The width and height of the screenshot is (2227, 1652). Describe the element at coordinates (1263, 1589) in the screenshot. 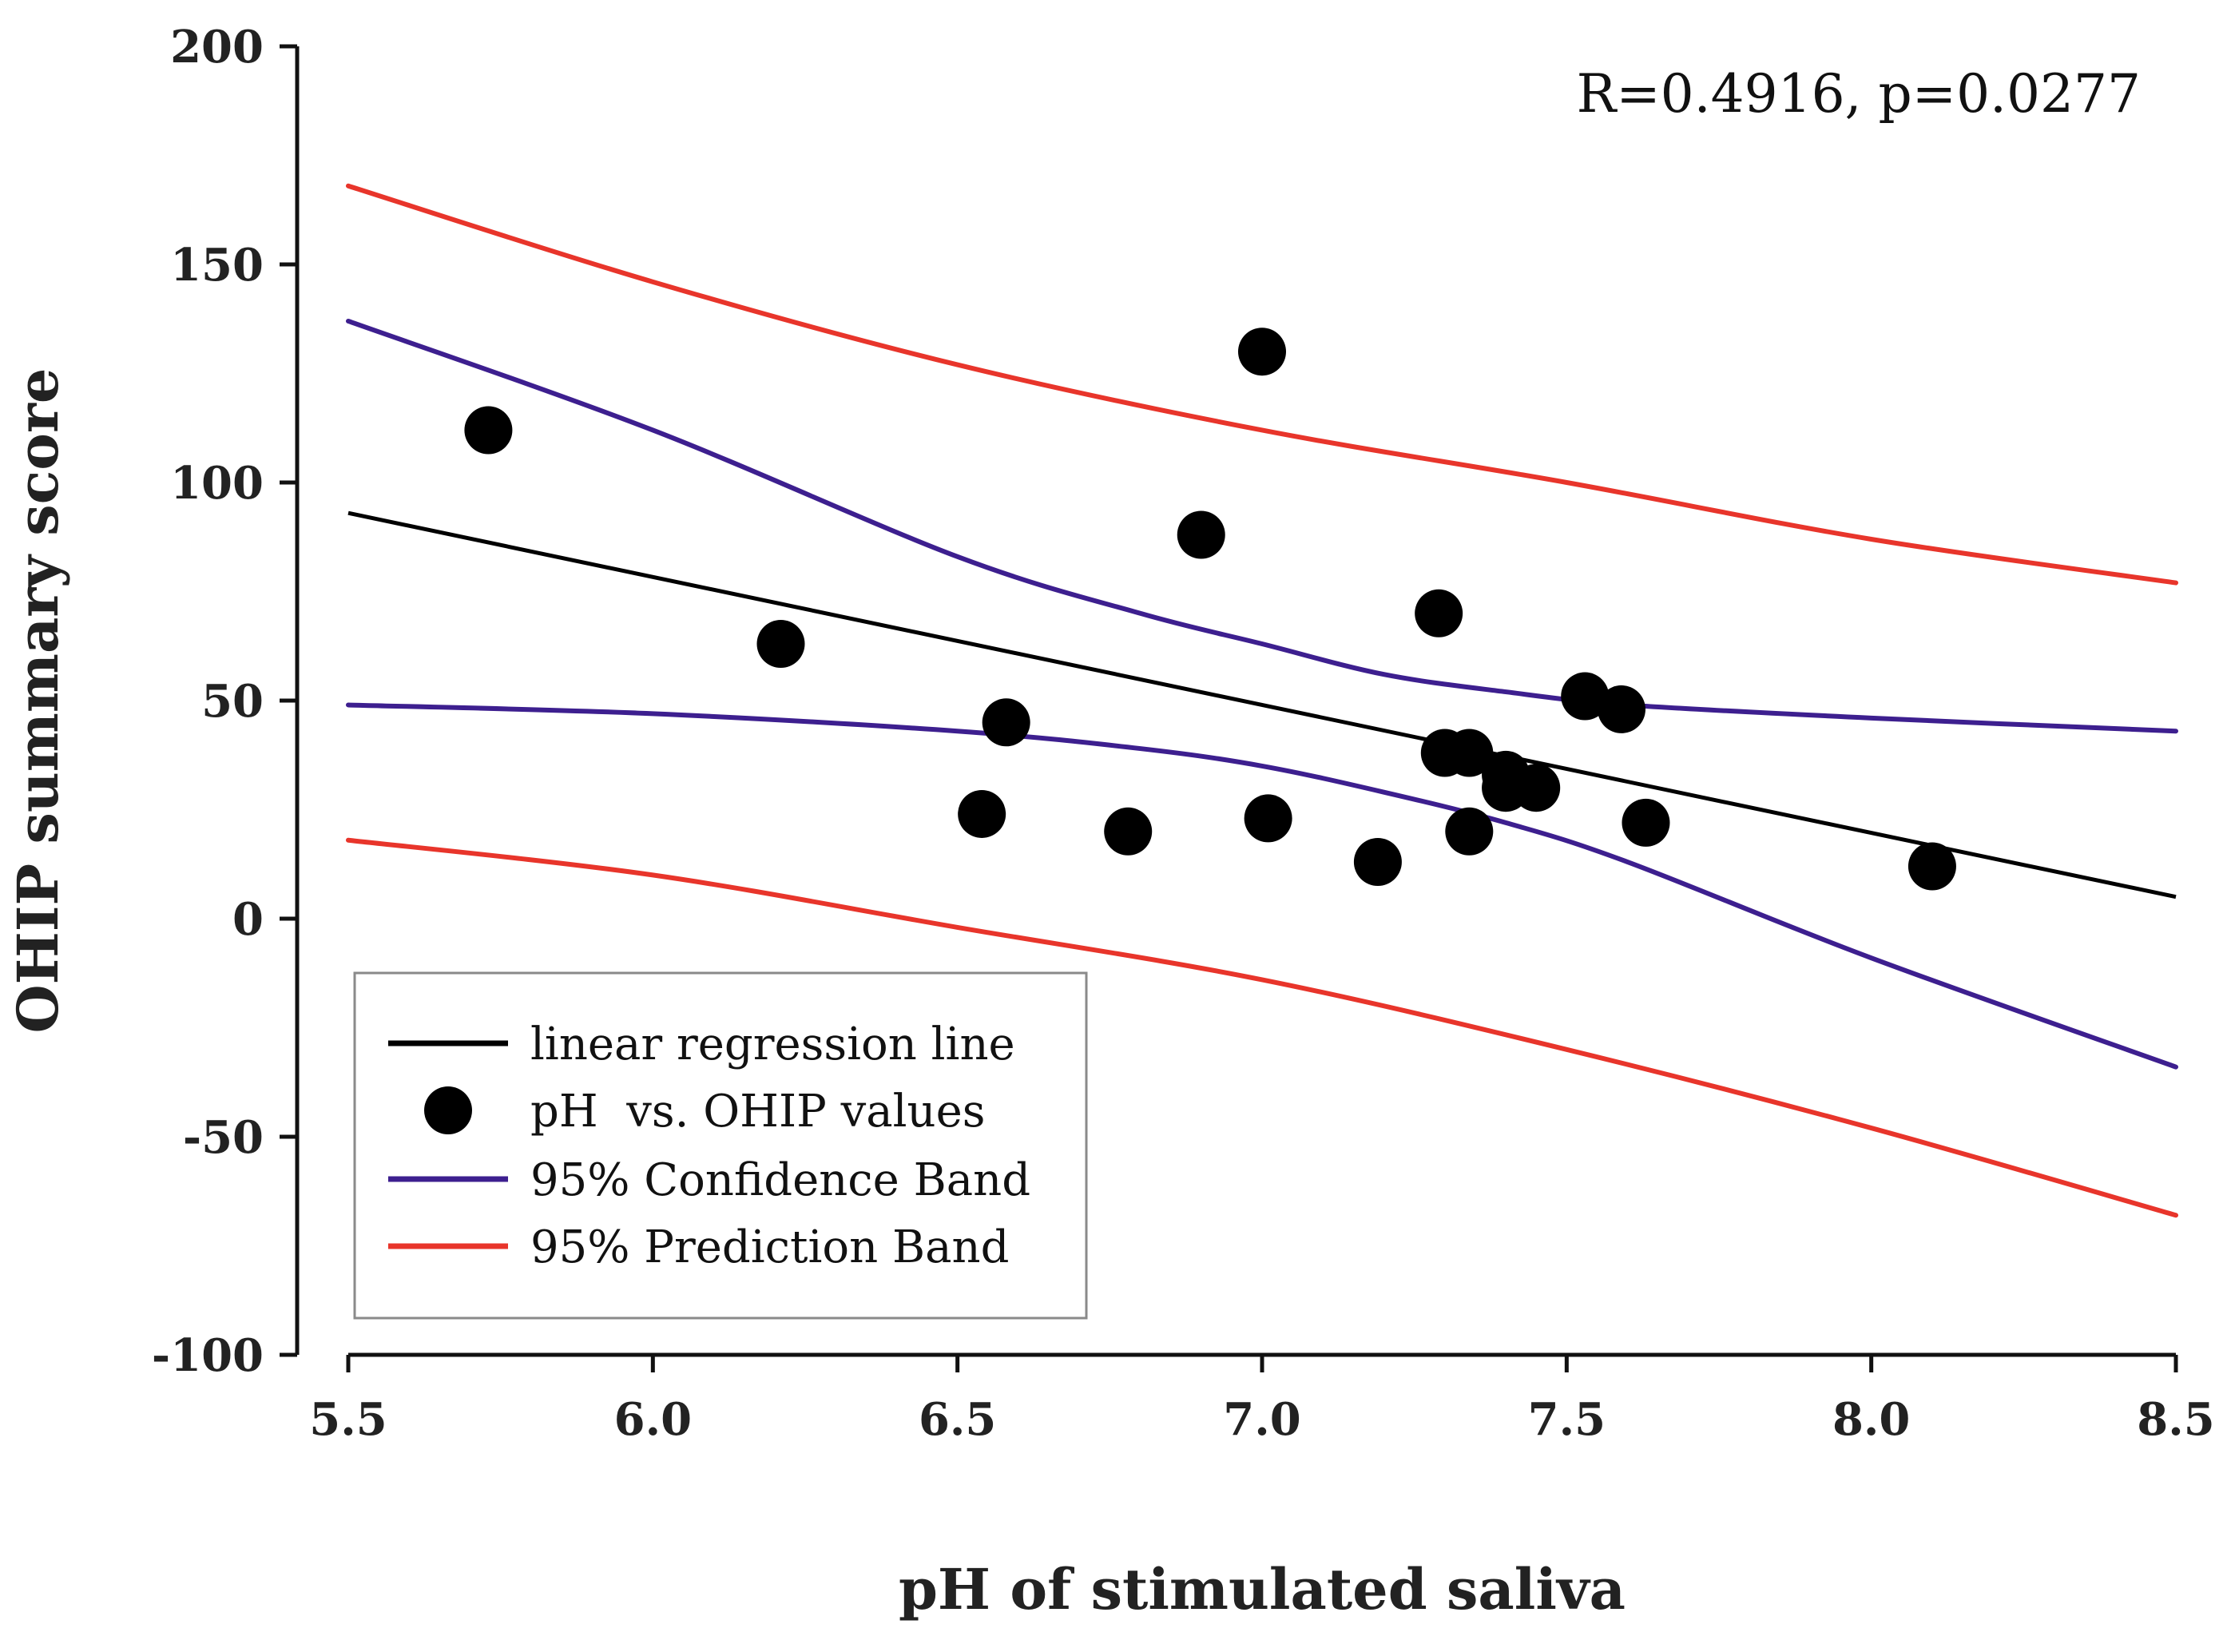

I see `x-axis-title: pH of stimulated saliva` at that location.